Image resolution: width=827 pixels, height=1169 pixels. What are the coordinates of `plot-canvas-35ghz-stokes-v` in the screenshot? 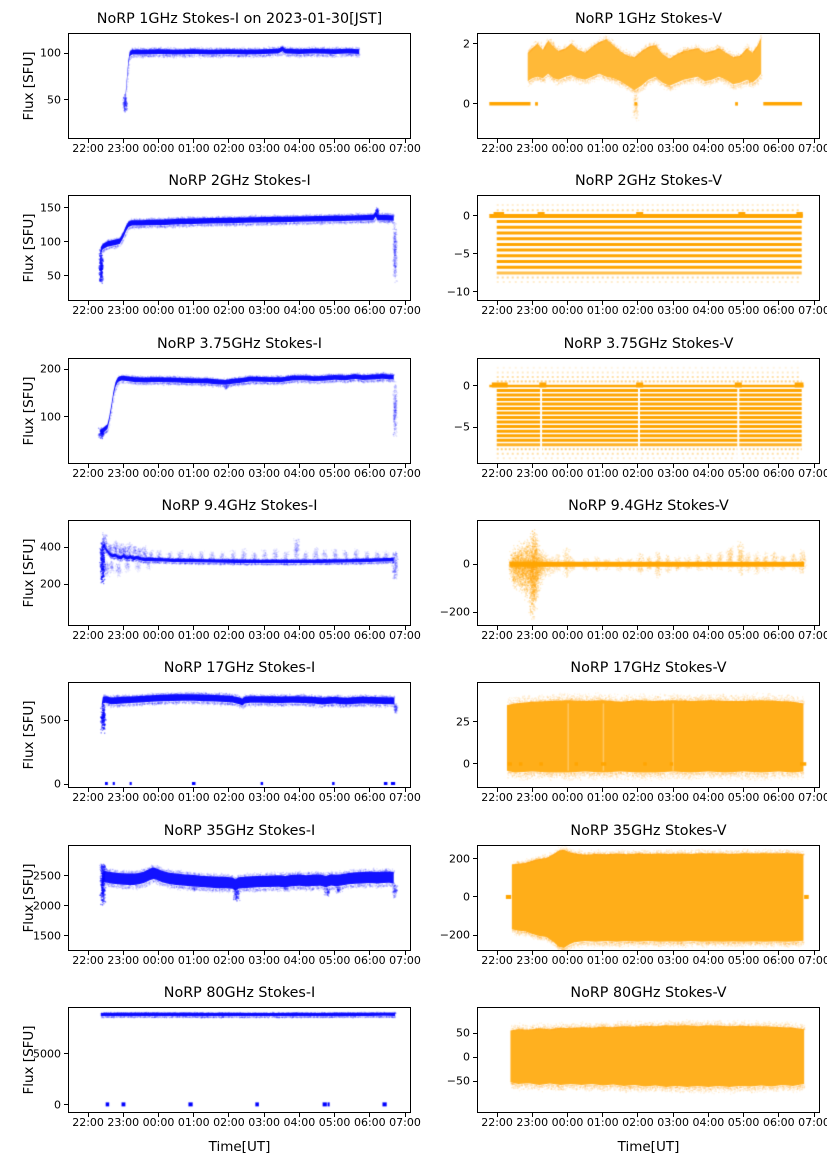 It's located at (648, 898).